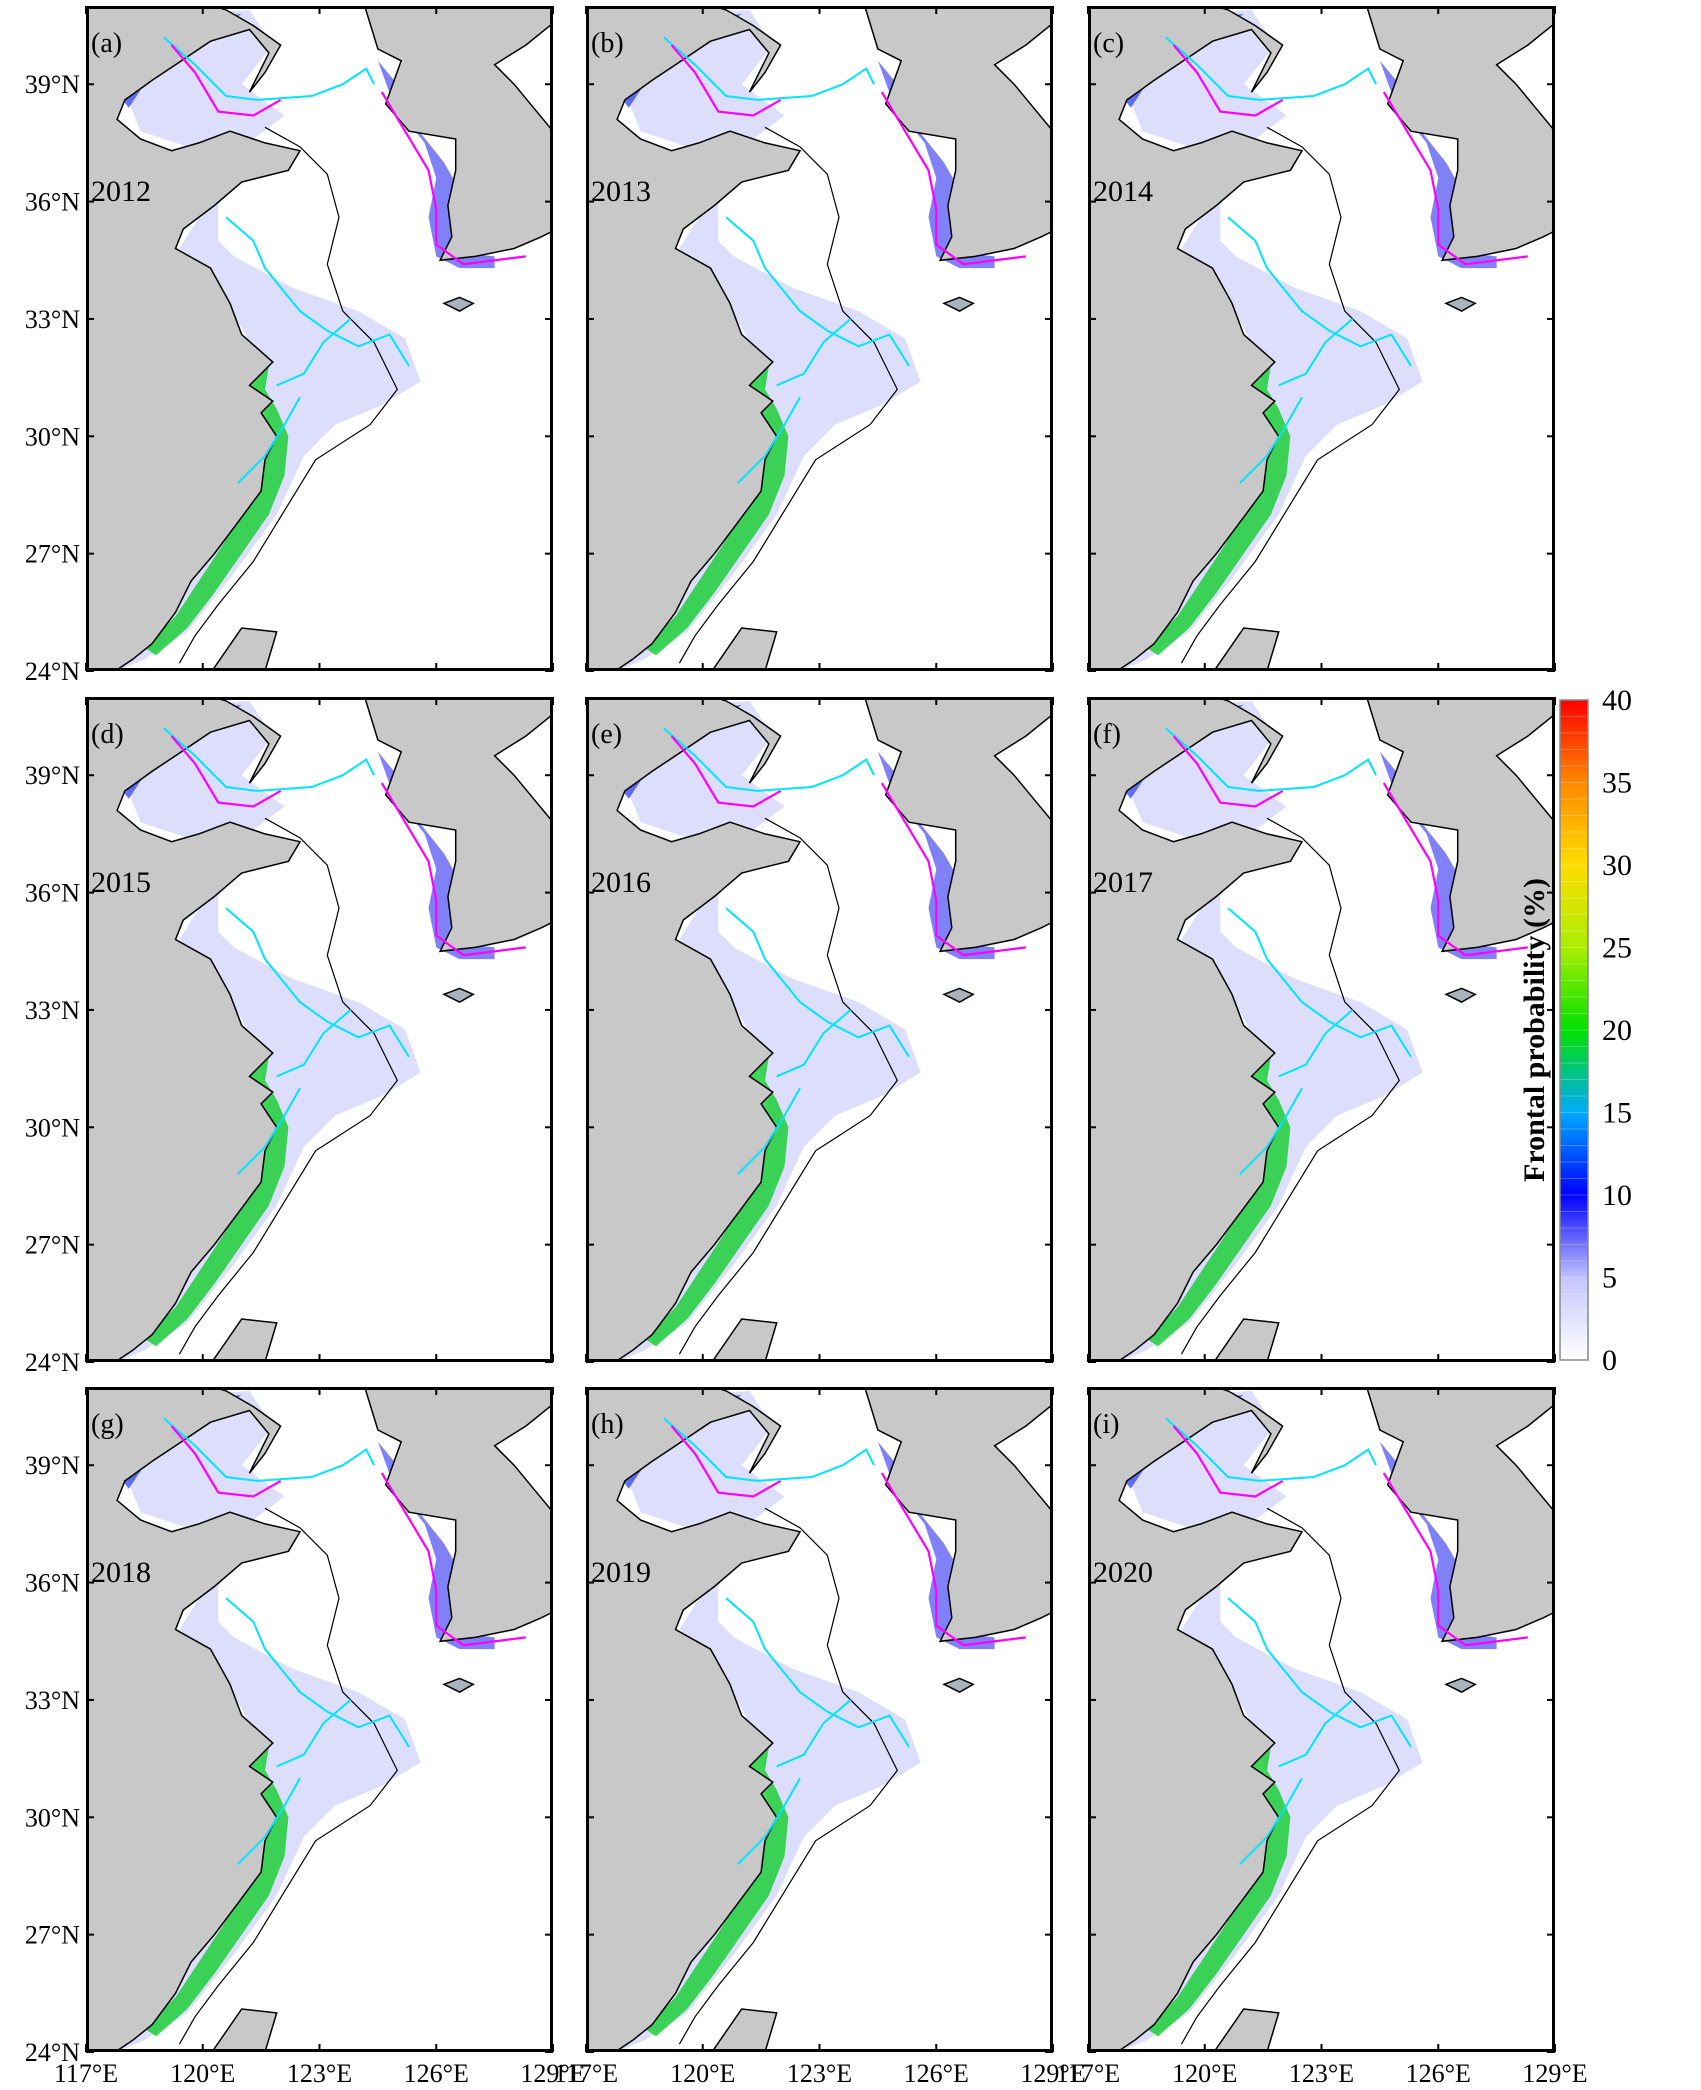  I want to click on map-panel-d: (d) 2015 39°N 36°N 33°N 30°N 27°N 24°N, so click(289, 1037).